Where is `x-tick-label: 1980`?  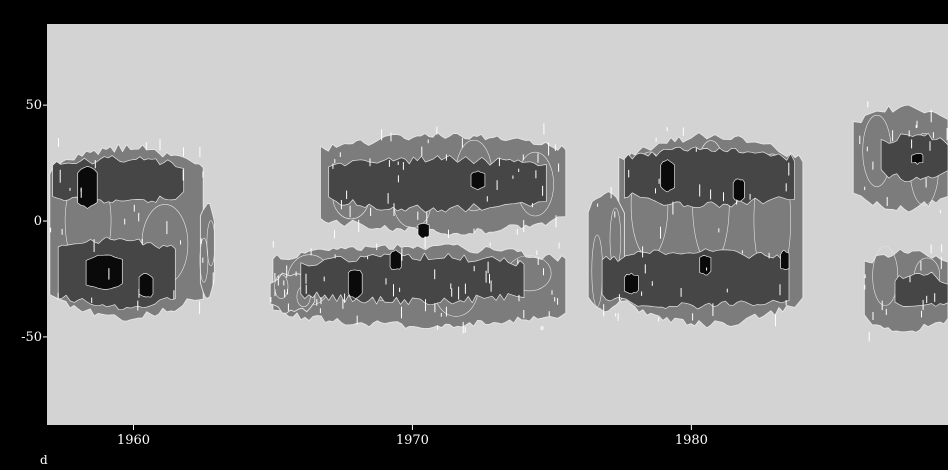 x-tick-label: 1980 is located at coordinates (691, 440).